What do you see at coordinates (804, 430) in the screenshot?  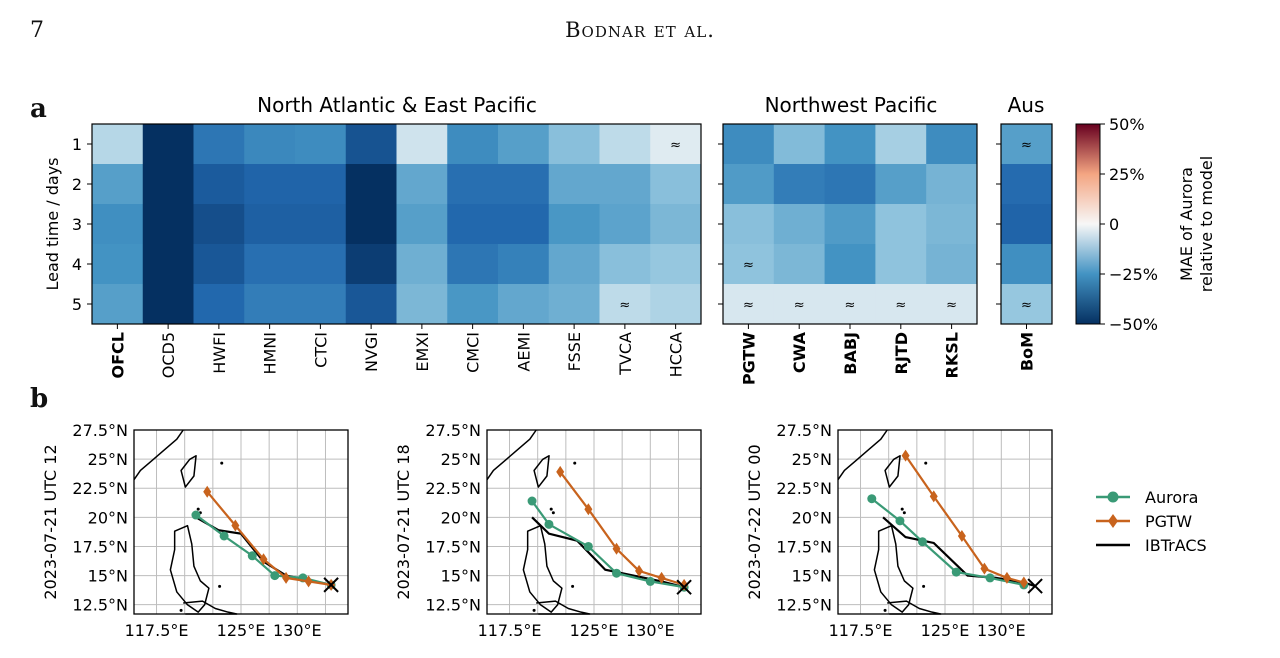 I see `lat-tick-label: 27.5°N` at bounding box center [804, 430].